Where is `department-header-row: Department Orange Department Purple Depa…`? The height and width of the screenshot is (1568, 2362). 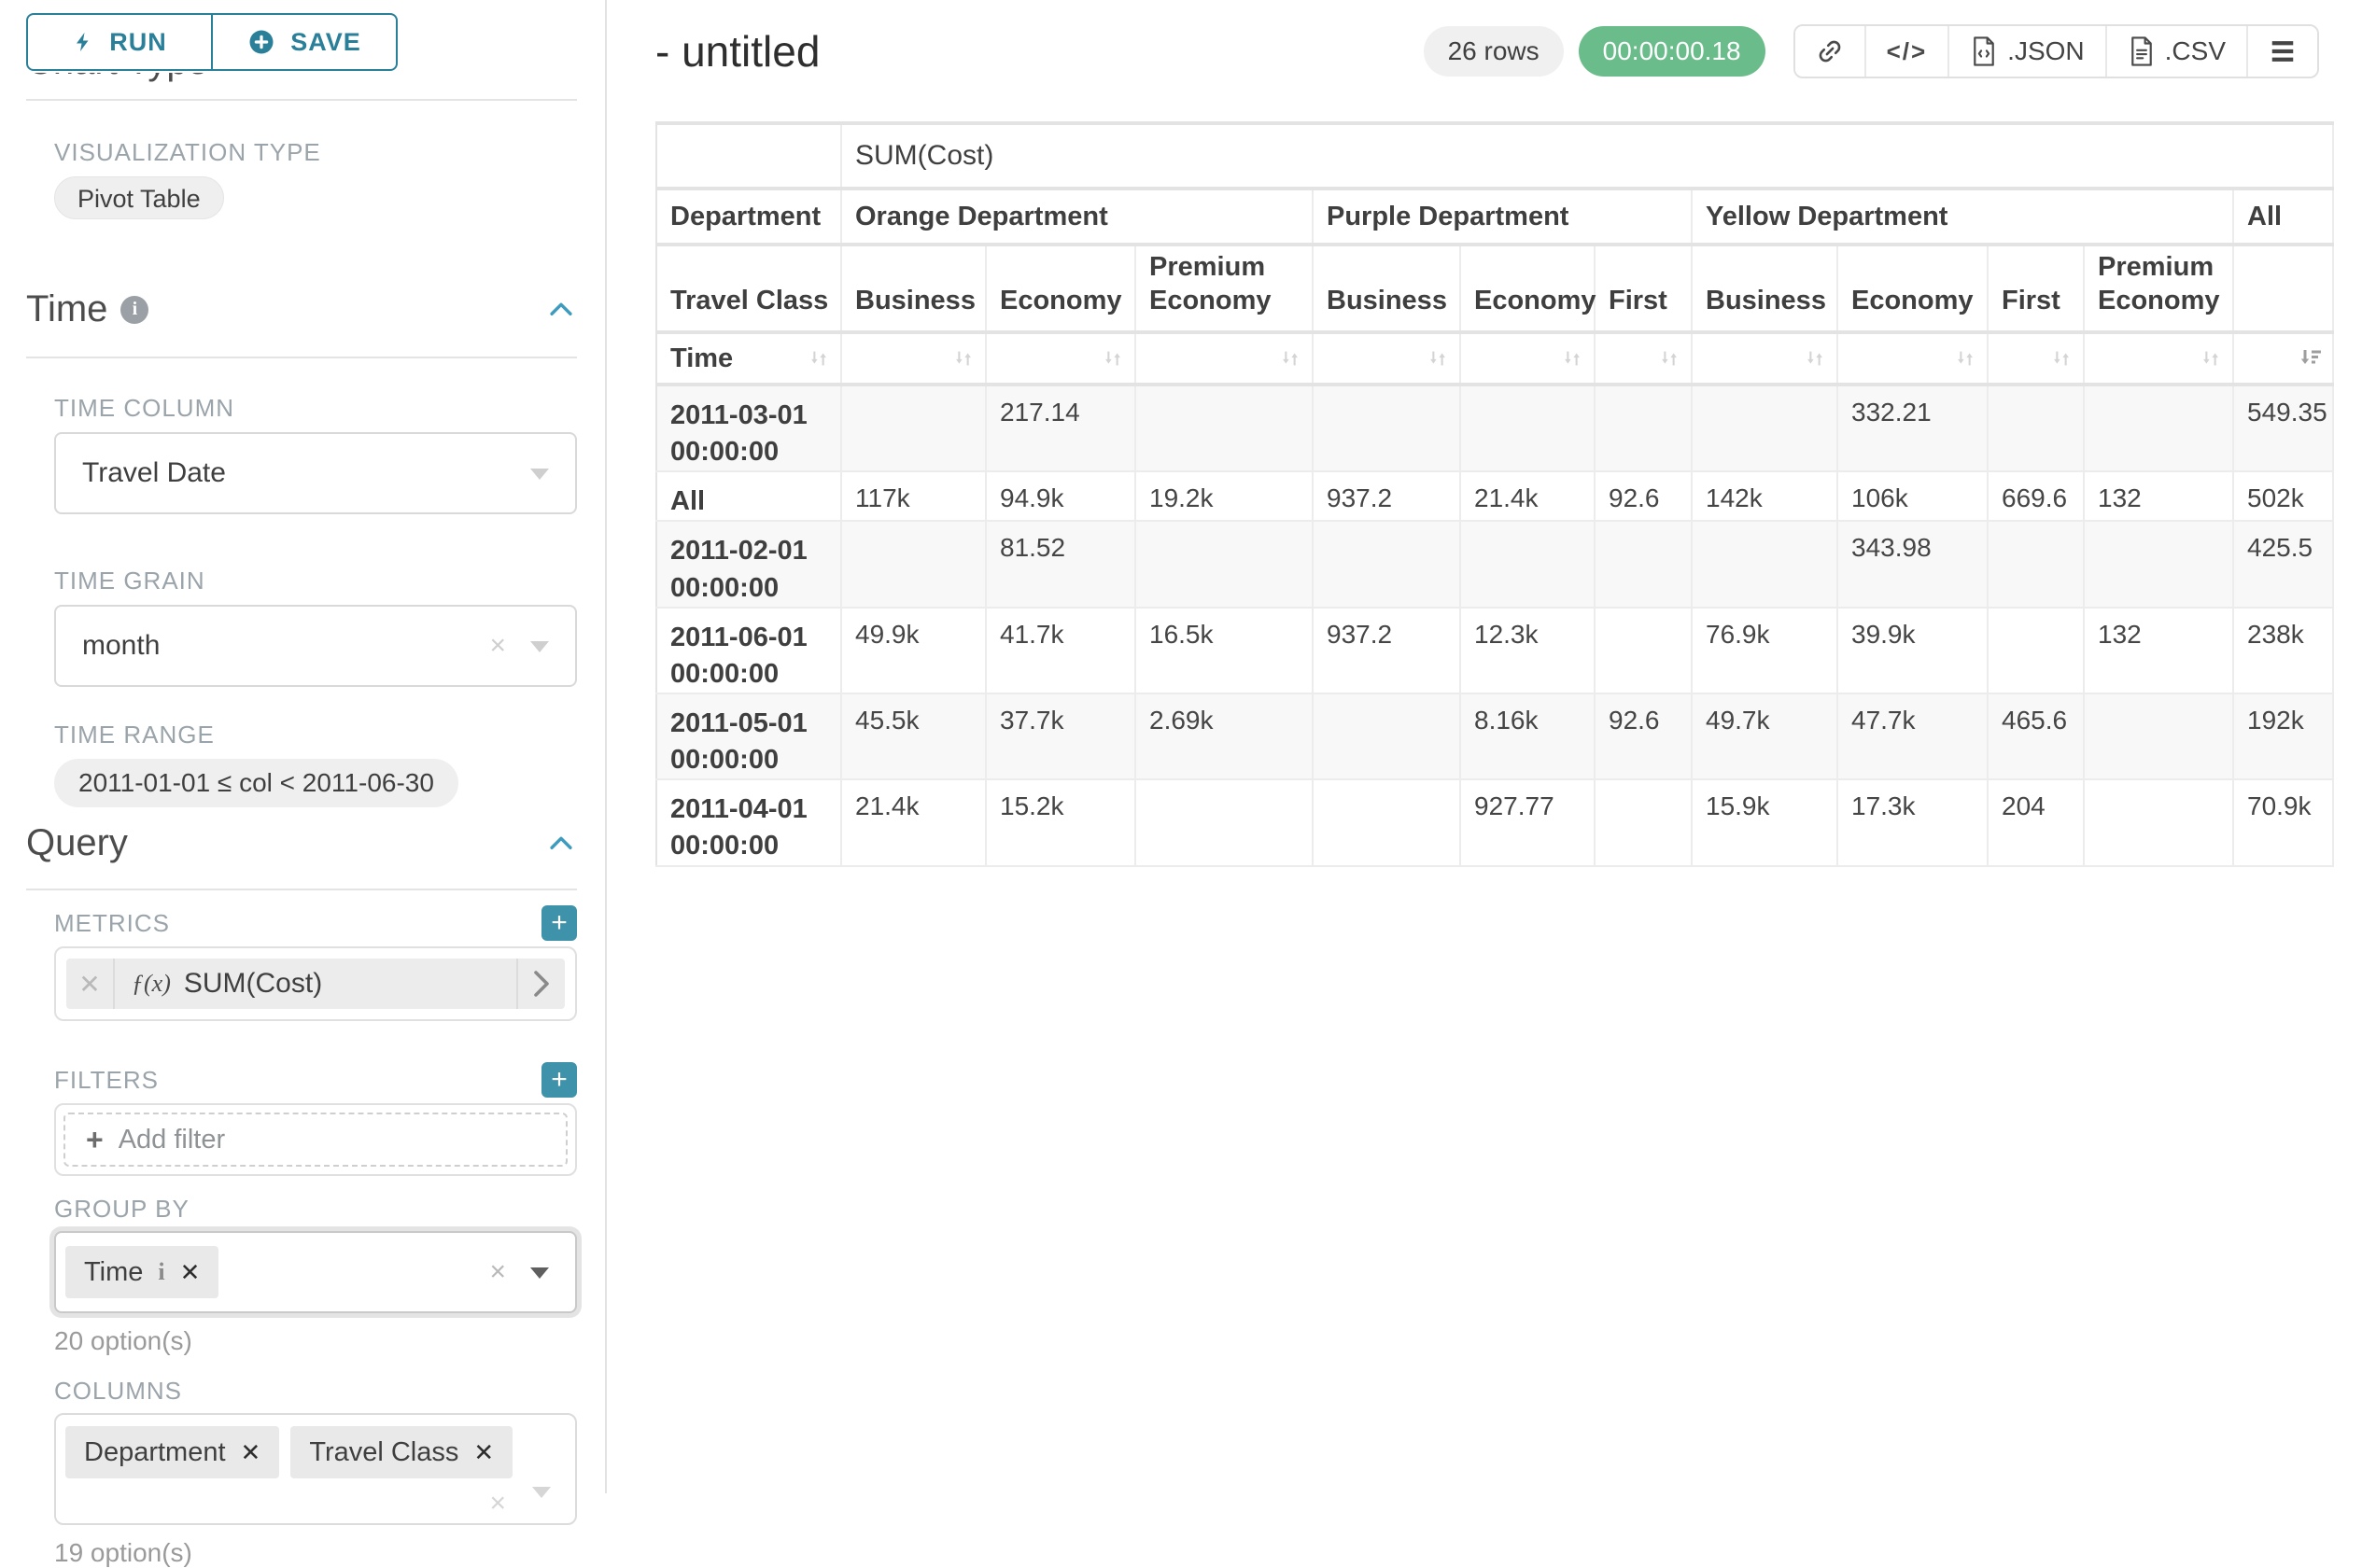 department-header-row: Department Orange Department Purple Depa… is located at coordinates (1495, 217).